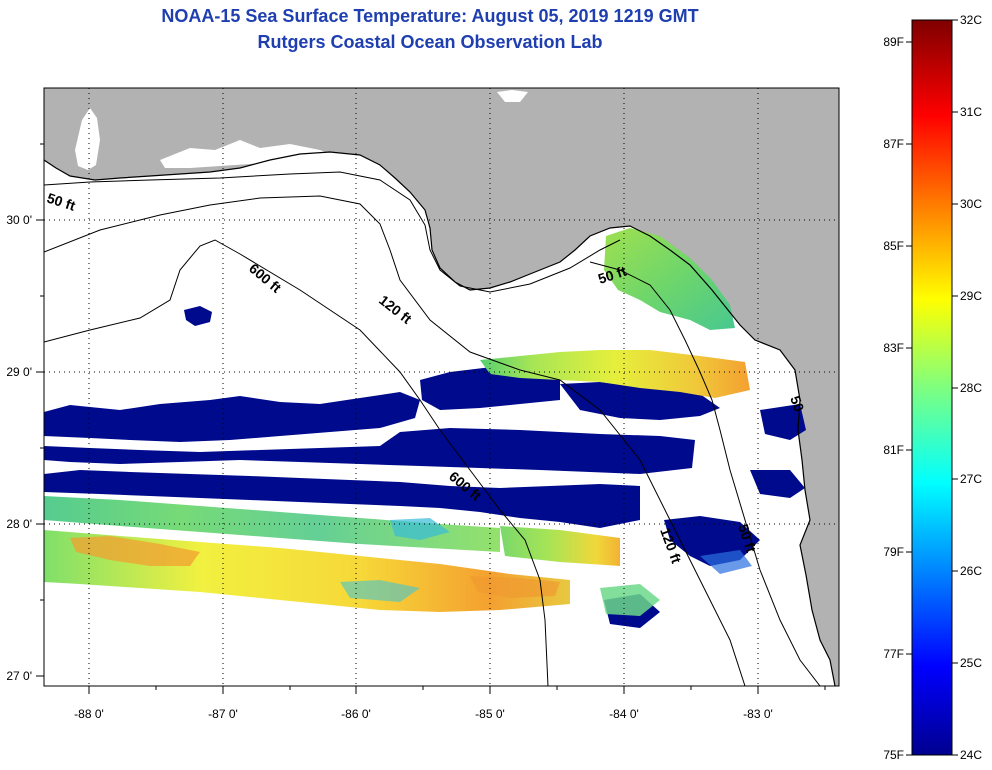 The image size is (992, 770). Describe the element at coordinates (250, 154) in the screenshot. I see `coastal-bays` at that location.